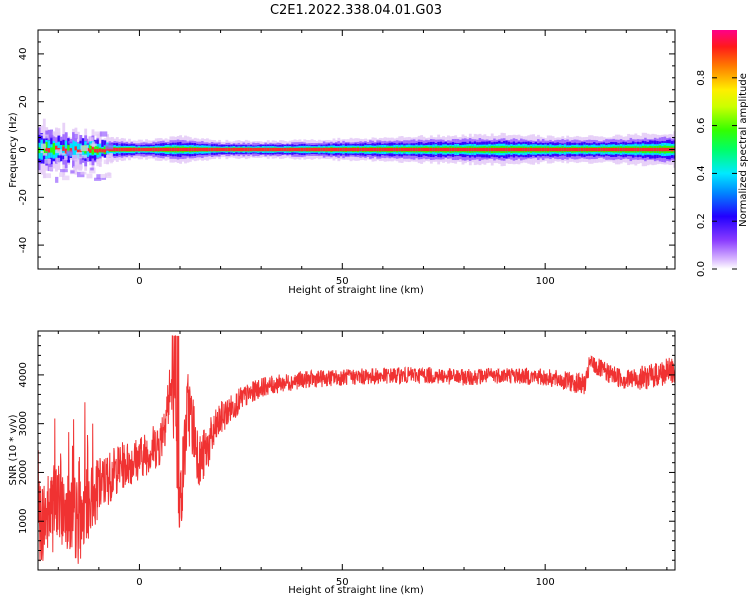  Describe the element at coordinates (743, 150) in the screenshot. I see `colorbar-label: Normalized spectral amplitude` at that location.